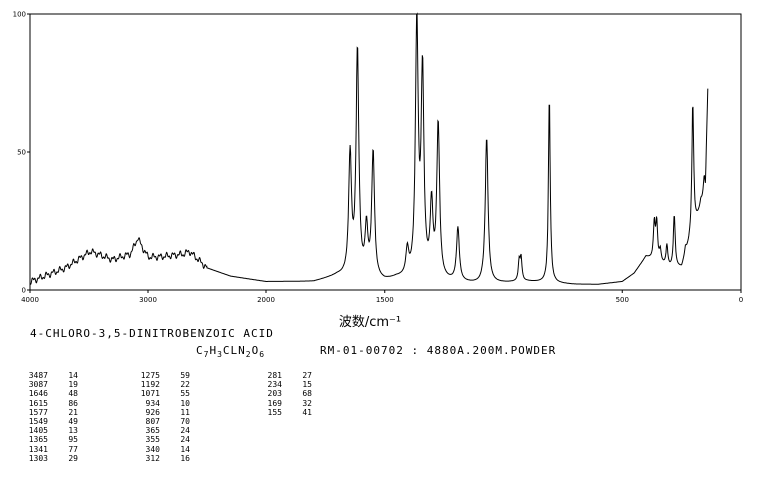 Image resolution: width=765 pixels, height=480 pixels. What do you see at coordinates (213, 350) in the screenshot?
I see `formula-h: H` at bounding box center [213, 350].